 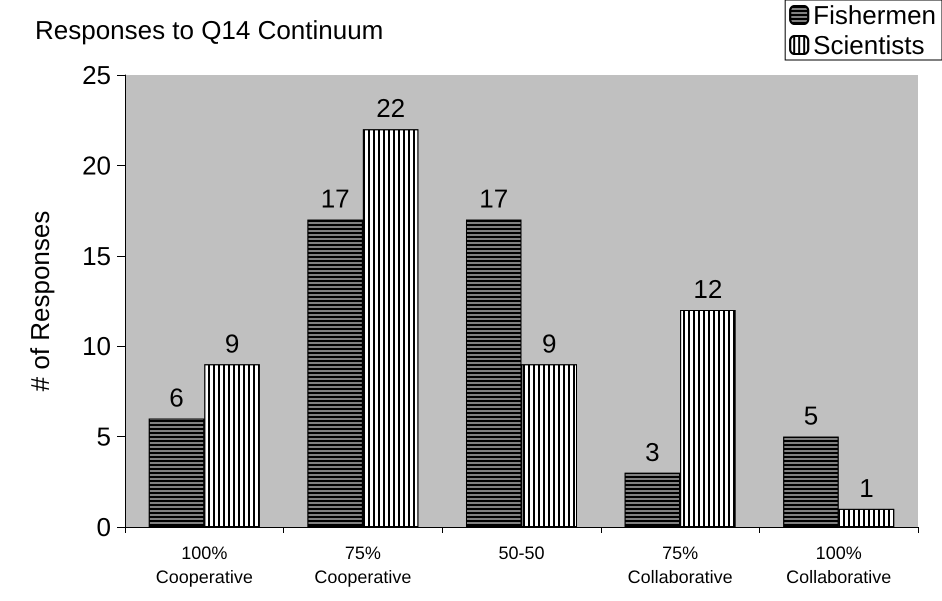 What do you see at coordinates (96, 255) in the screenshot?
I see `y-tick-label: 15` at bounding box center [96, 255].